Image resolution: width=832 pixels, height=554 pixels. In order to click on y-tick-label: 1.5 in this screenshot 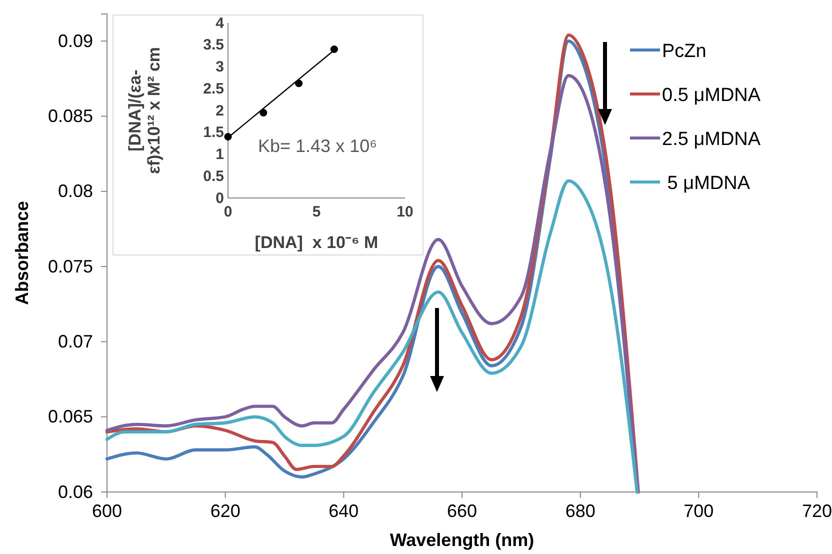, I will do `click(213, 133)`.